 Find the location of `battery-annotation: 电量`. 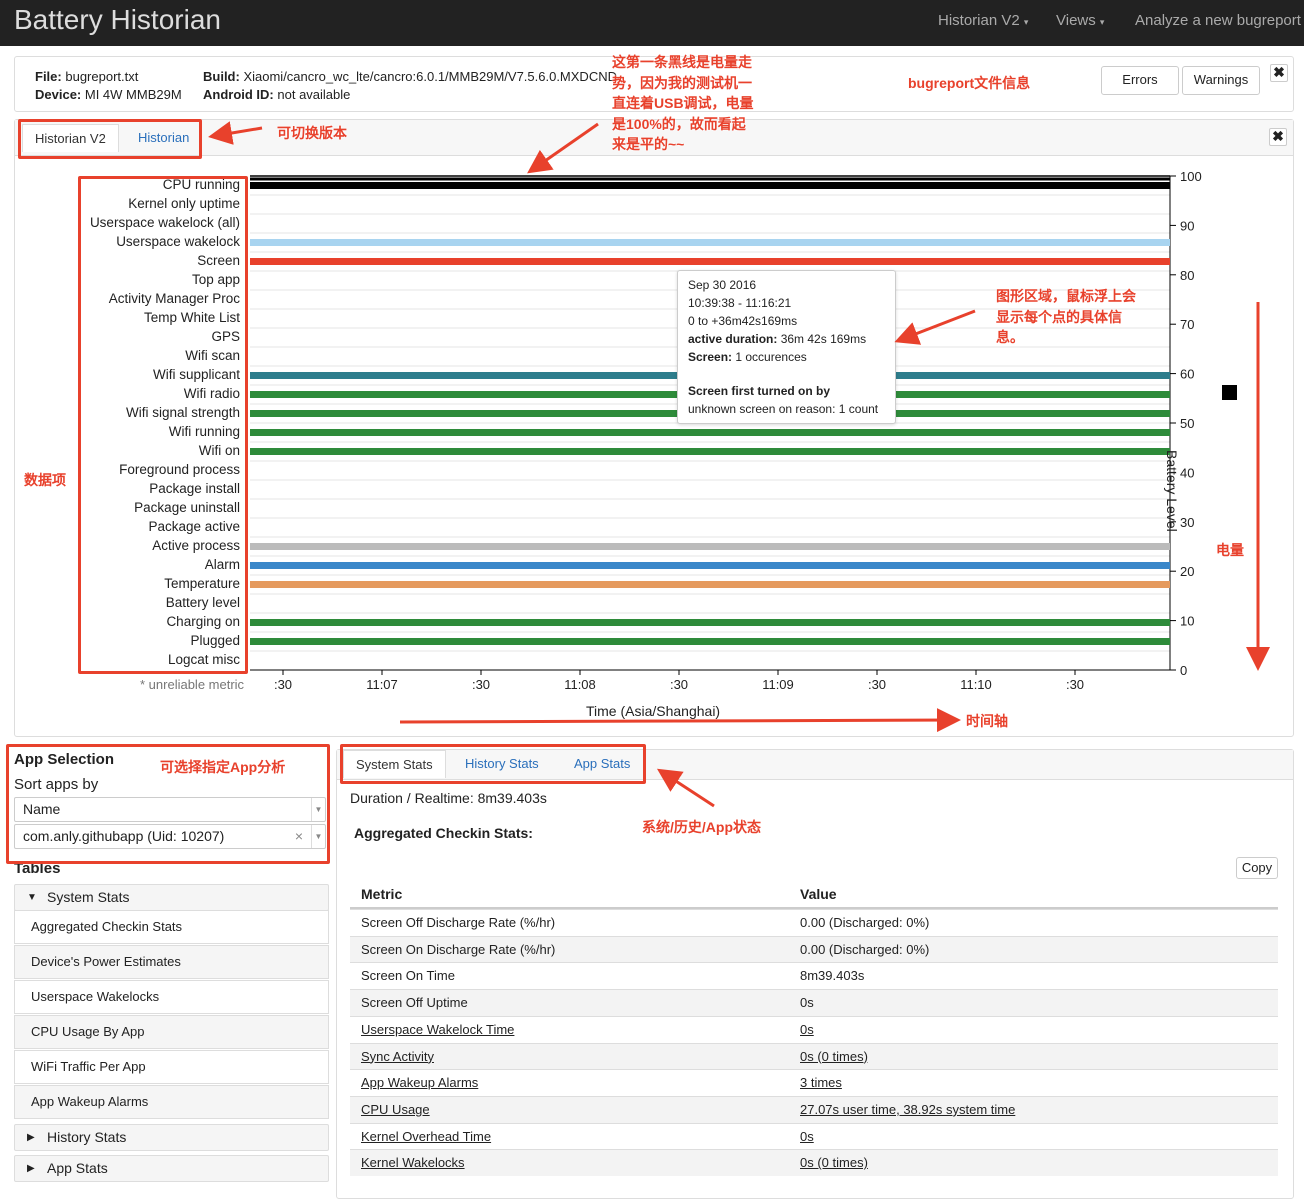

battery-annotation: 电量 is located at coordinates (1230, 550).